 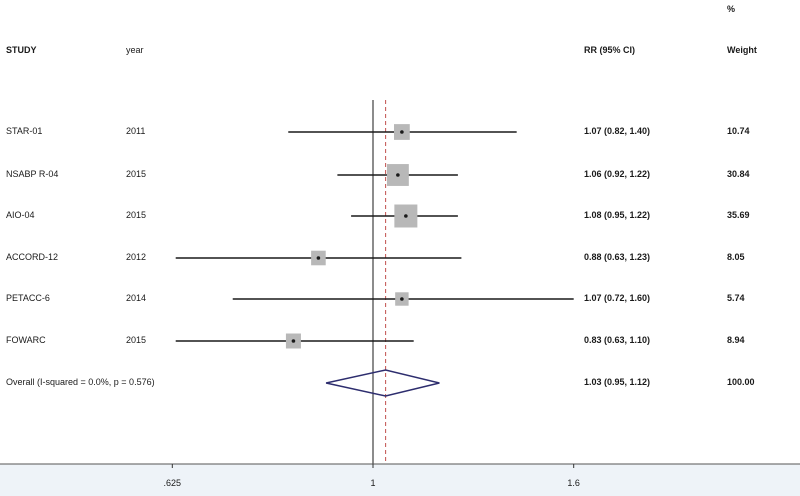 What do you see at coordinates (617, 215) in the screenshot?
I see `study-rr-ci: 1.08 (0.95, 1.22)` at bounding box center [617, 215].